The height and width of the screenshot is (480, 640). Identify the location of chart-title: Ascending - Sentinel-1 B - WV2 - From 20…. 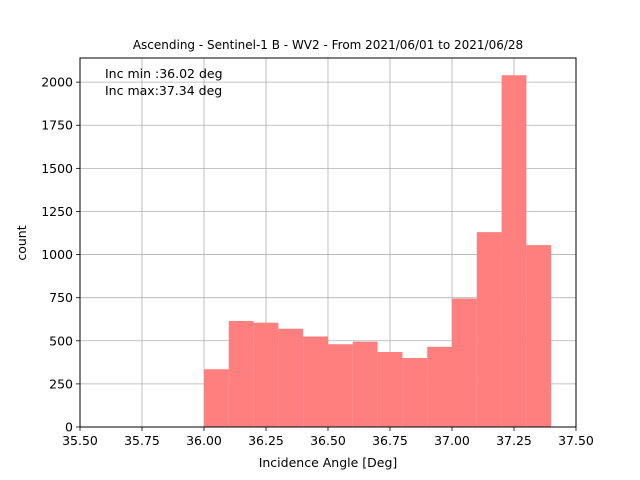
(328, 45).